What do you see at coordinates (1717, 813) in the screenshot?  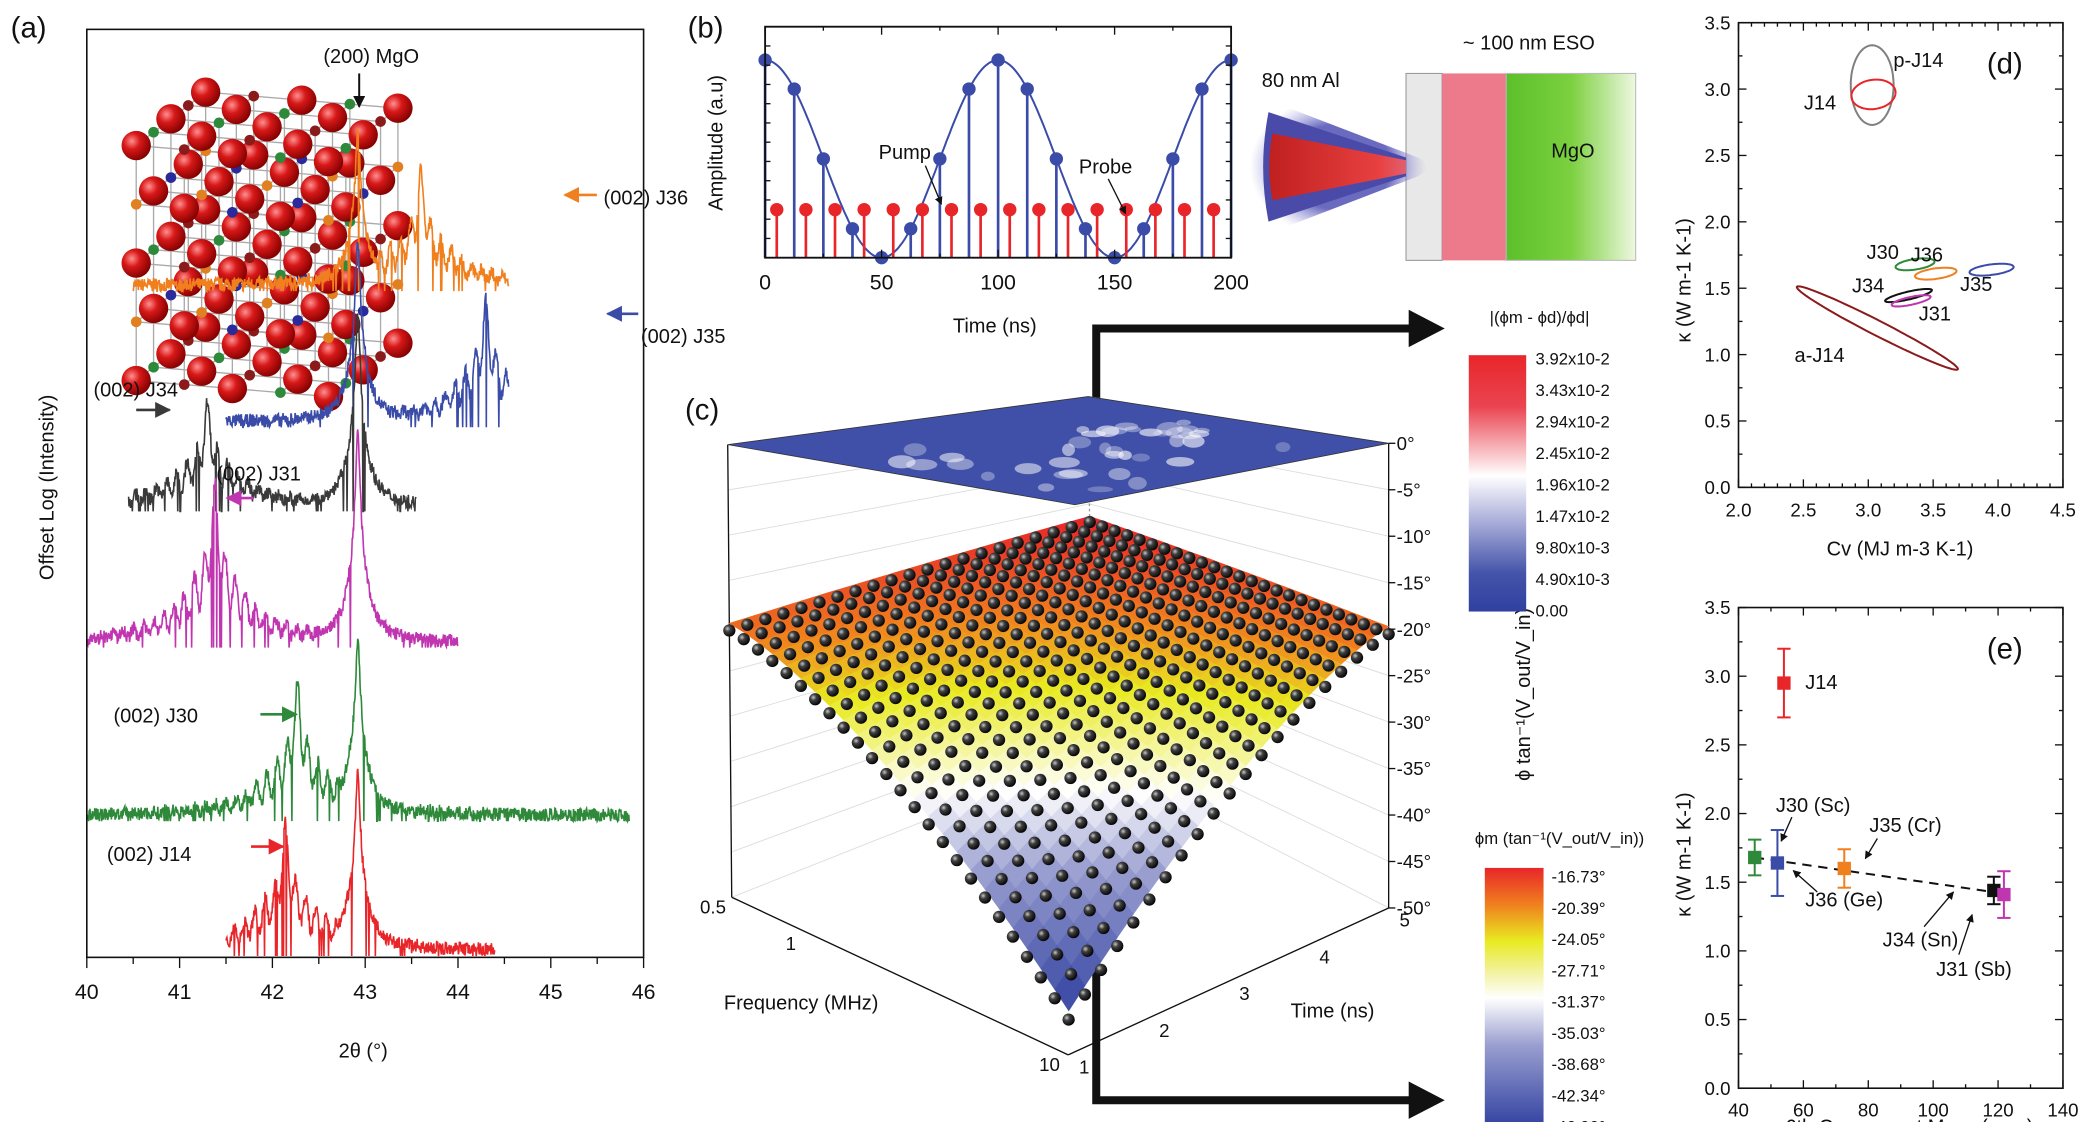 I see `y-tick-label: 2.0` at bounding box center [1717, 813].